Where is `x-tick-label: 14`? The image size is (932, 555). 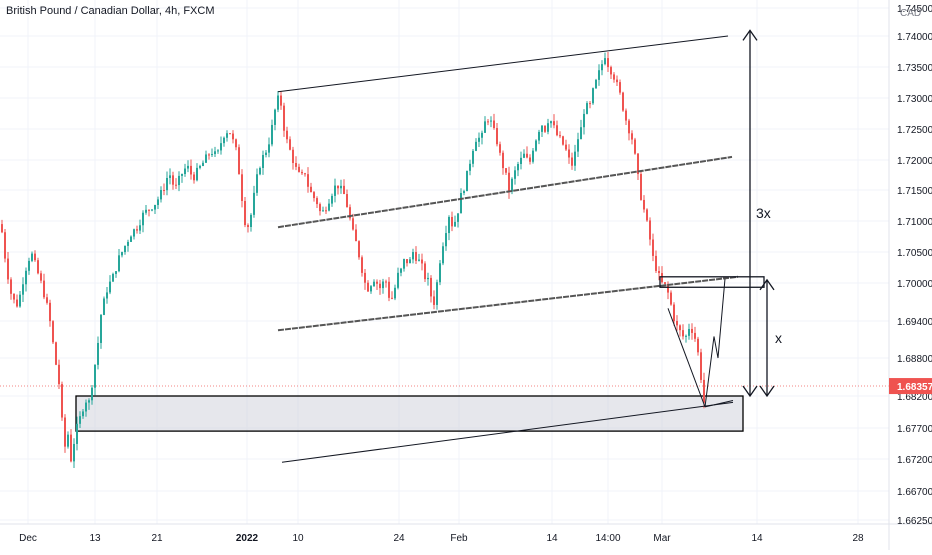
x-tick-label: 14 is located at coordinates (757, 538).